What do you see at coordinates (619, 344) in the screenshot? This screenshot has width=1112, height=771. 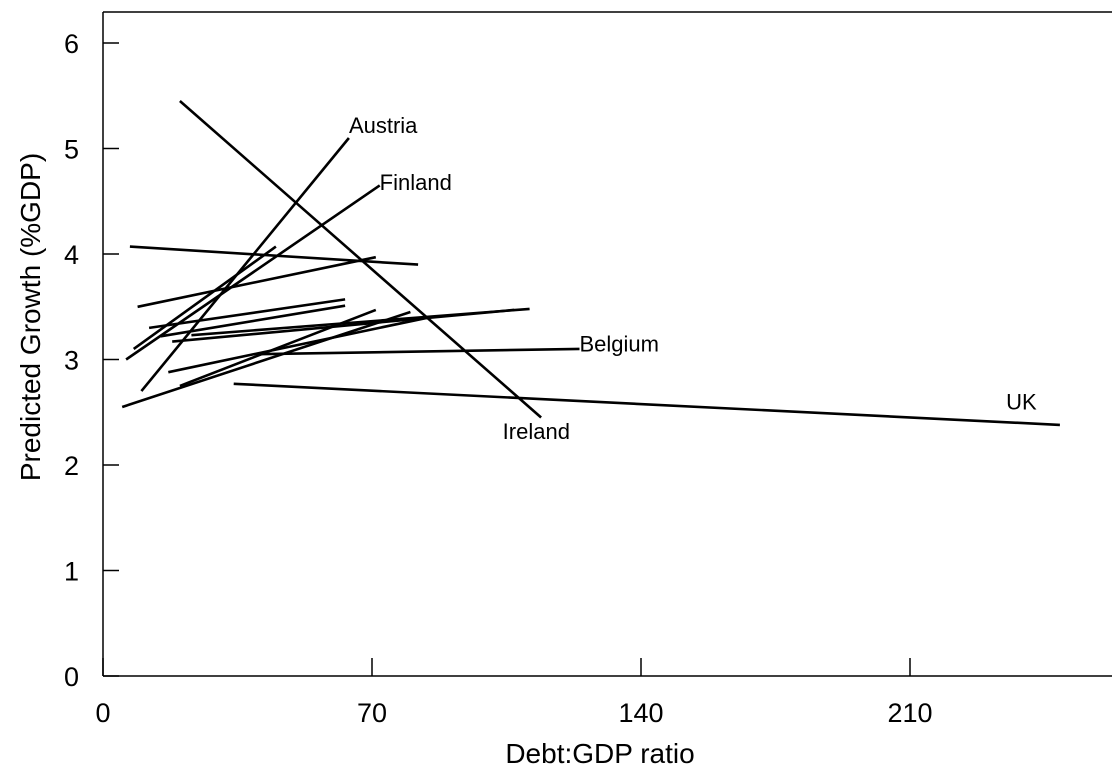 I see `annotation-belgium: Belgium` at bounding box center [619, 344].